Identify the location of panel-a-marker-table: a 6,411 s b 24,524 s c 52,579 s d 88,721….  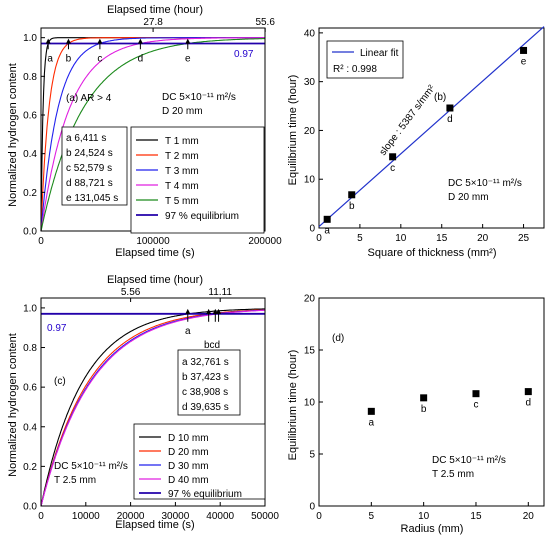
(94, 166).